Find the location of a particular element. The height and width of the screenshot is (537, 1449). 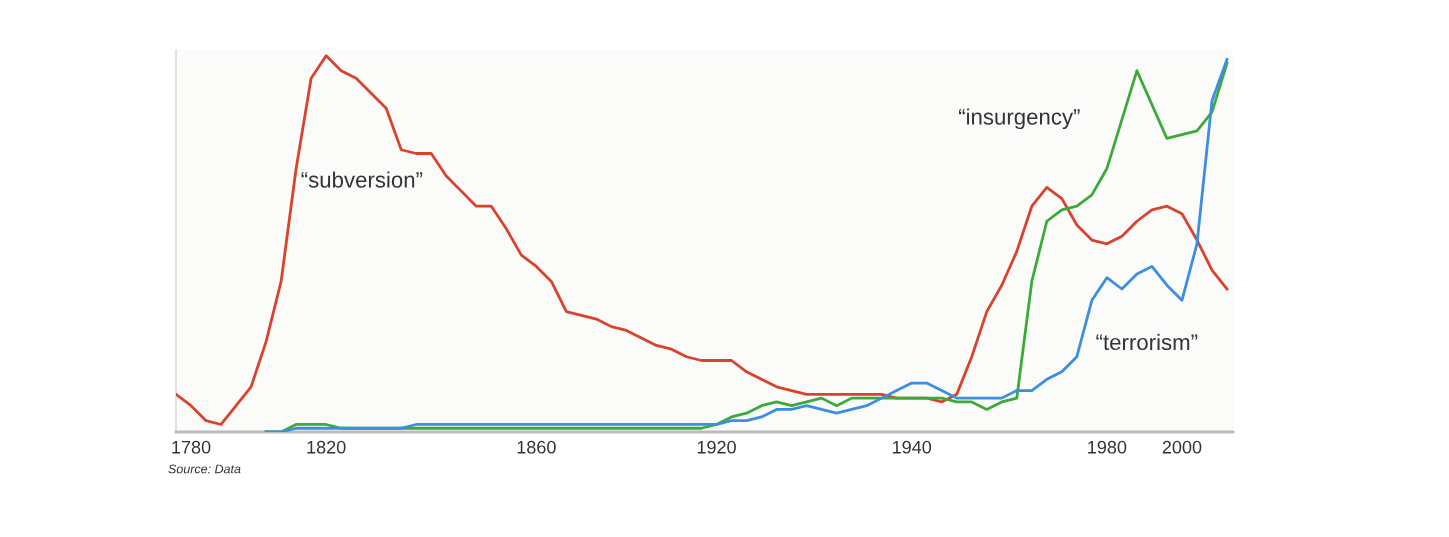

x-tick-label: 2000 is located at coordinates (1182, 447).